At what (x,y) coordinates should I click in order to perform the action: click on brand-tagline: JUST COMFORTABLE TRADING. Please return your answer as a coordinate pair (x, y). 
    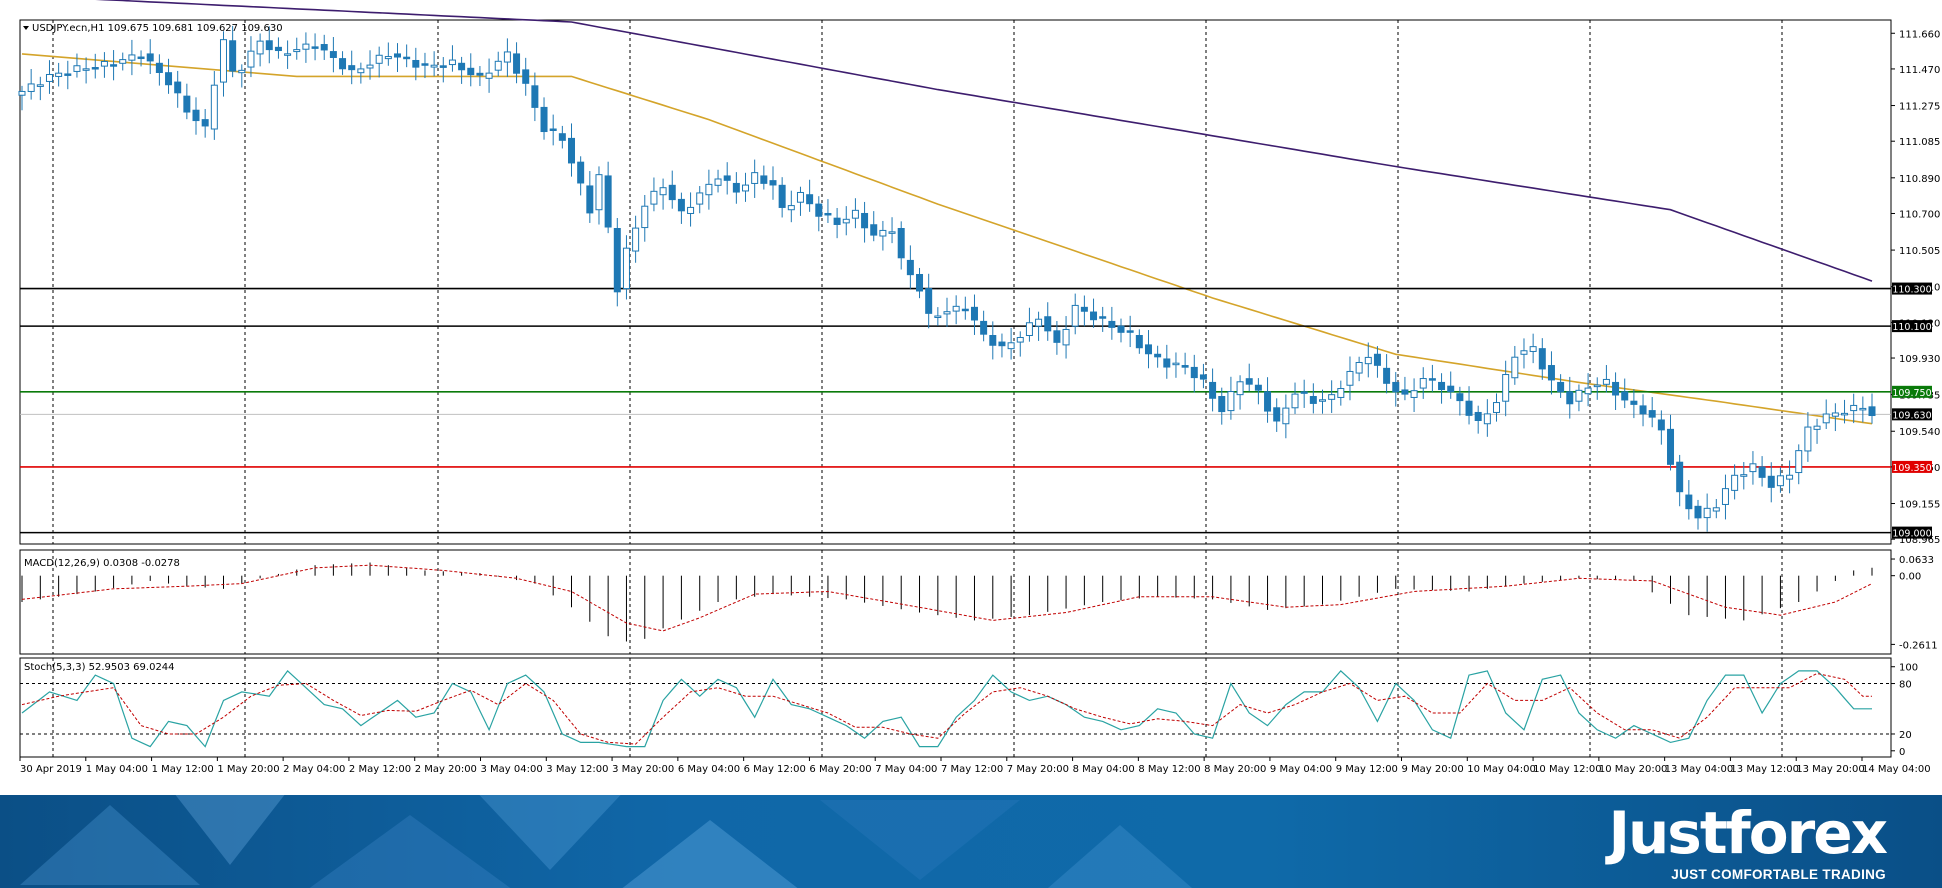
    Looking at the image, I should click on (1778, 874).